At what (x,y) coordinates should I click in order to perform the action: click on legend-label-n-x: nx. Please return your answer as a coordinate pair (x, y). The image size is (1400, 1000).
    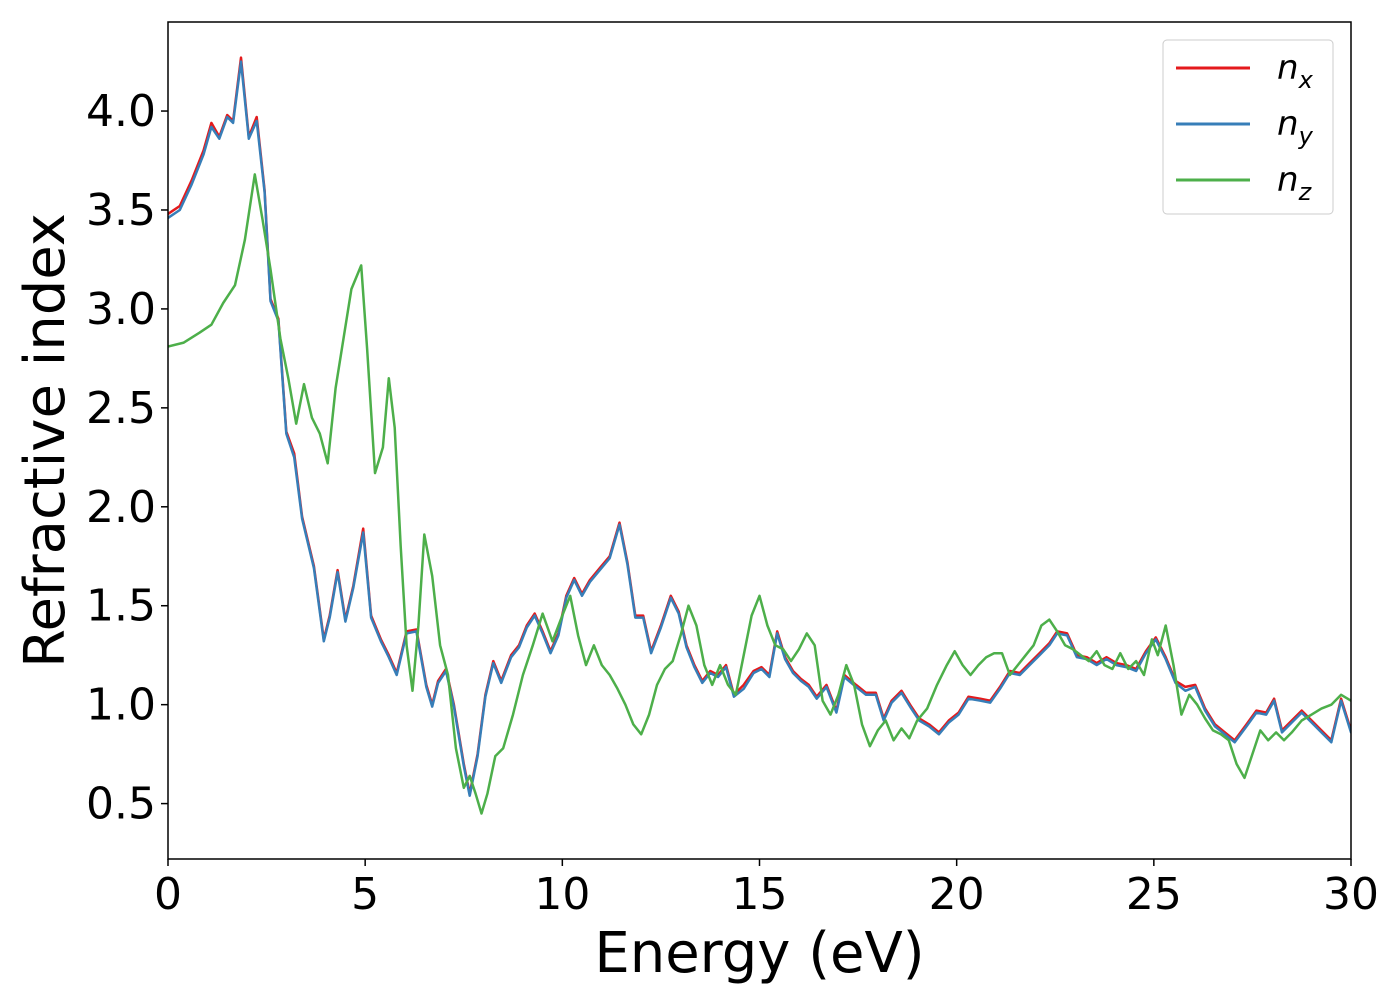
    Looking at the image, I should click on (1295, 71).